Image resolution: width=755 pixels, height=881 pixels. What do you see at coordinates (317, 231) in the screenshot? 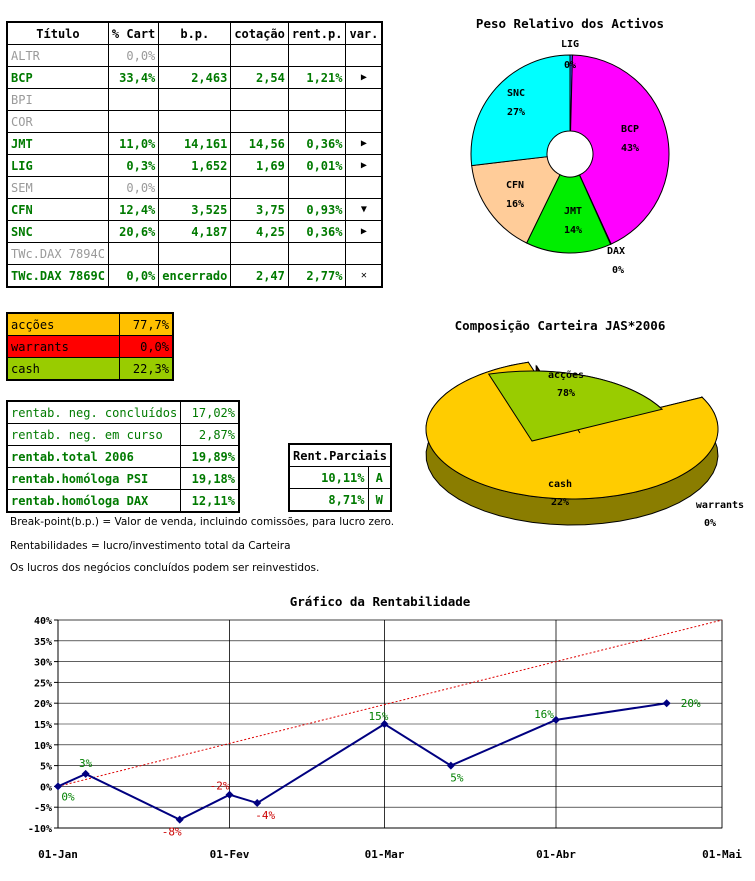
I see `positions-cell-rent: 0,36%` at bounding box center [317, 231].